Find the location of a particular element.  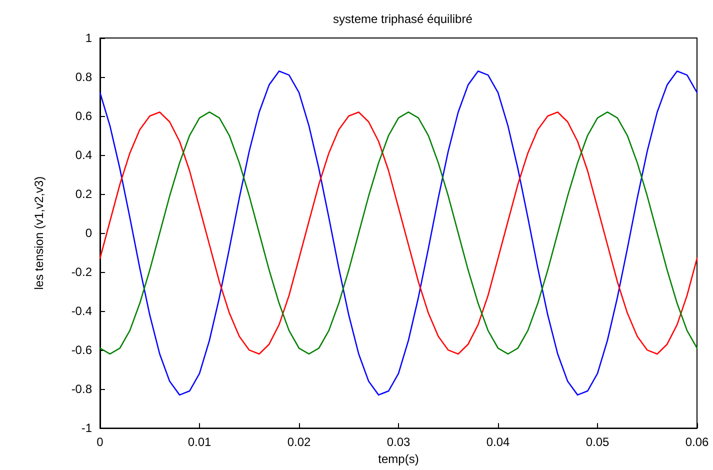

y-axis-title: les tension (v1,v2,v3) is located at coordinates (39, 233).